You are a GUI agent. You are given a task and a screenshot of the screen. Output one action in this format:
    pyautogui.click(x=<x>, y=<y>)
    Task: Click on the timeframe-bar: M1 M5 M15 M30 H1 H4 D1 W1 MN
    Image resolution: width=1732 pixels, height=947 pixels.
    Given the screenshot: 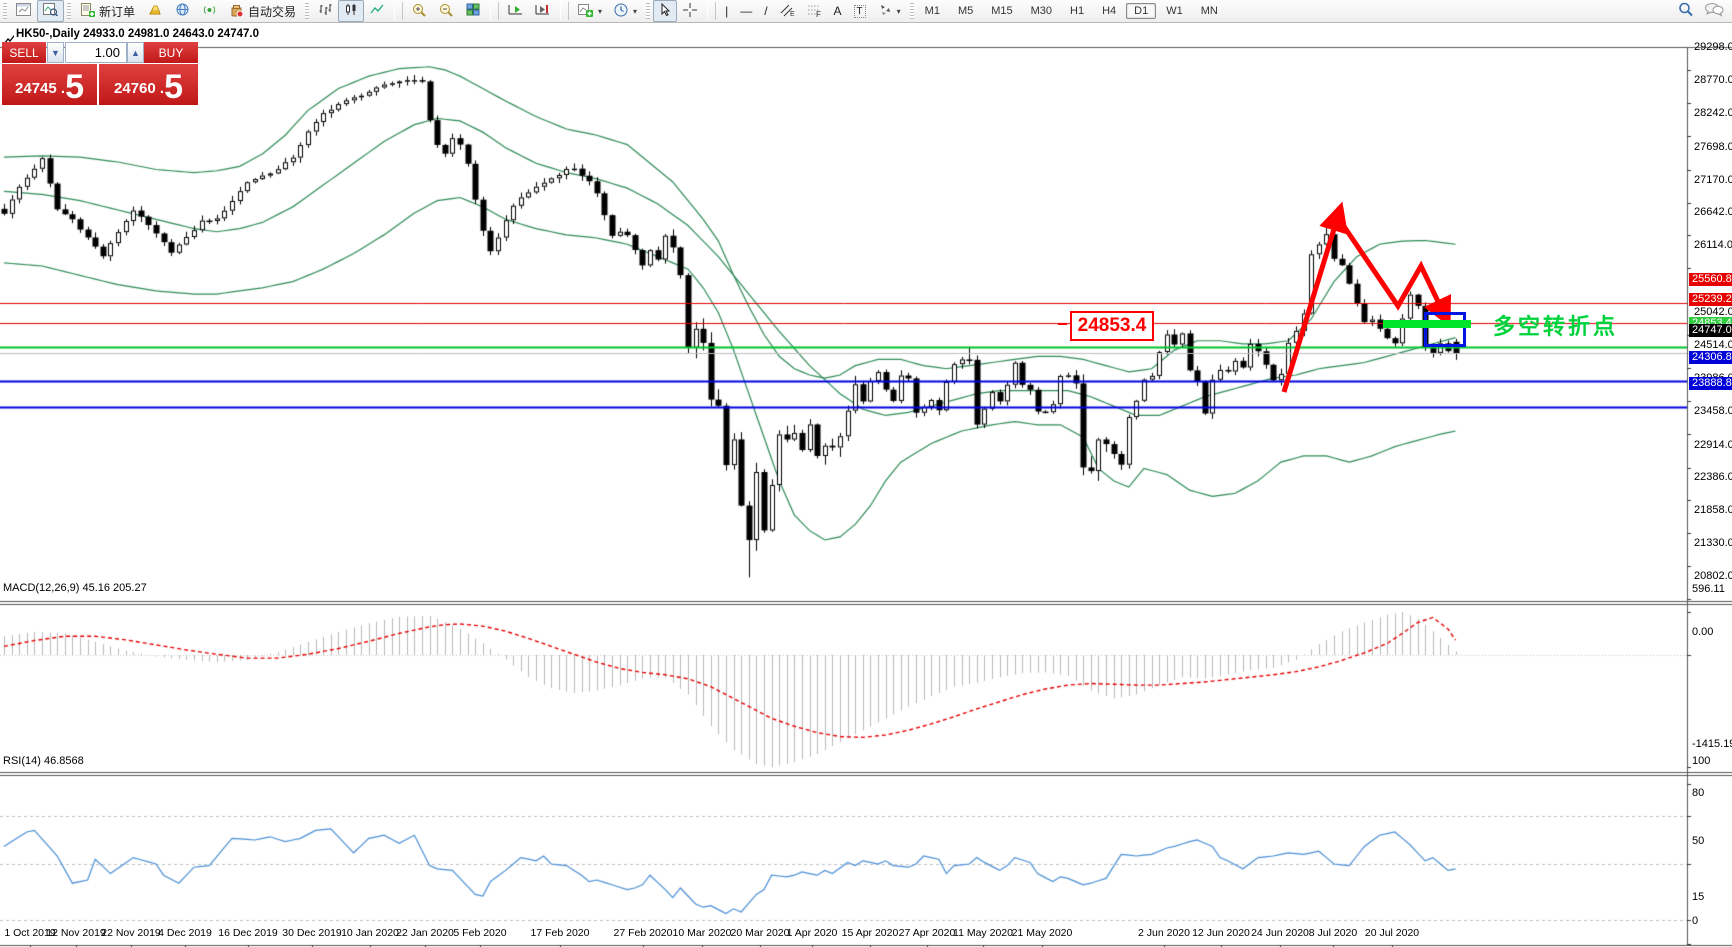 What is the action you would take?
    pyautogui.click(x=1071, y=11)
    